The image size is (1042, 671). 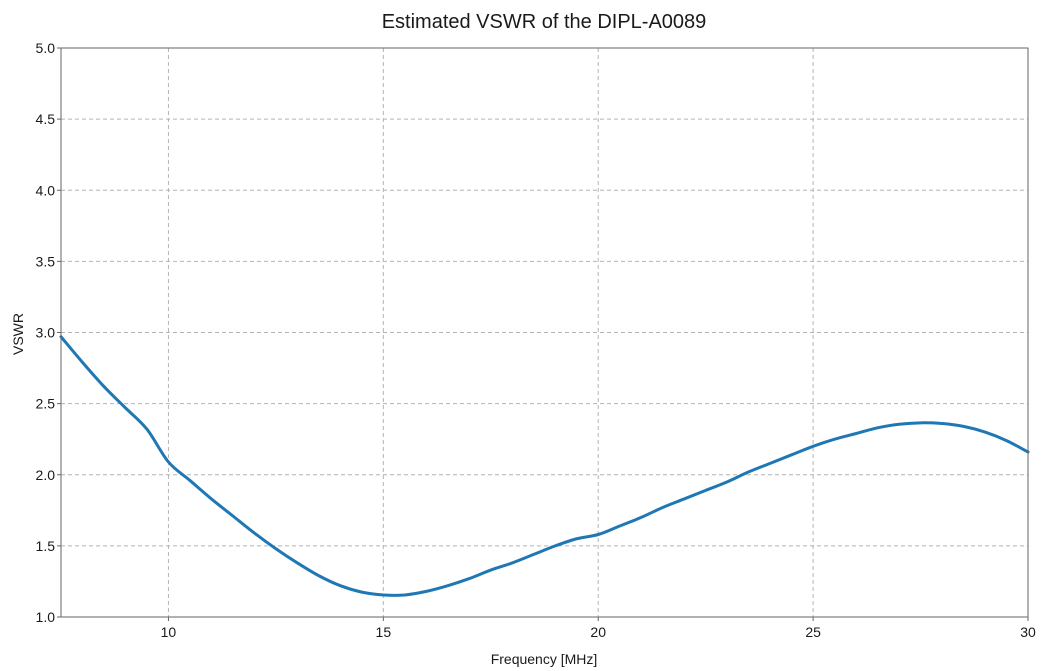 I want to click on y-tick-label: 2.5, so click(x=46, y=404).